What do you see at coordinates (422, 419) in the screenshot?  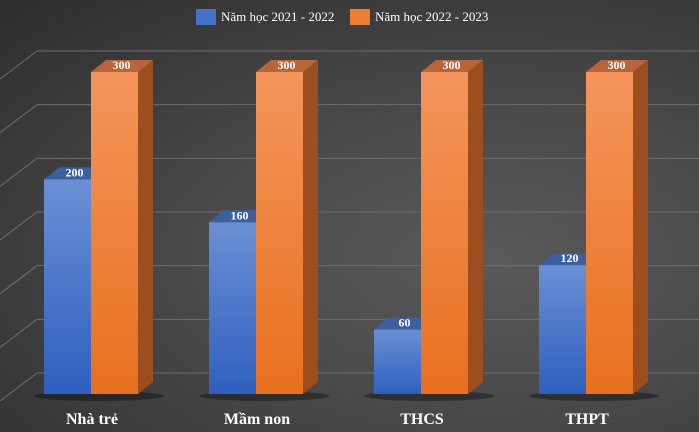 I see `category-label: THCS` at bounding box center [422, 419].